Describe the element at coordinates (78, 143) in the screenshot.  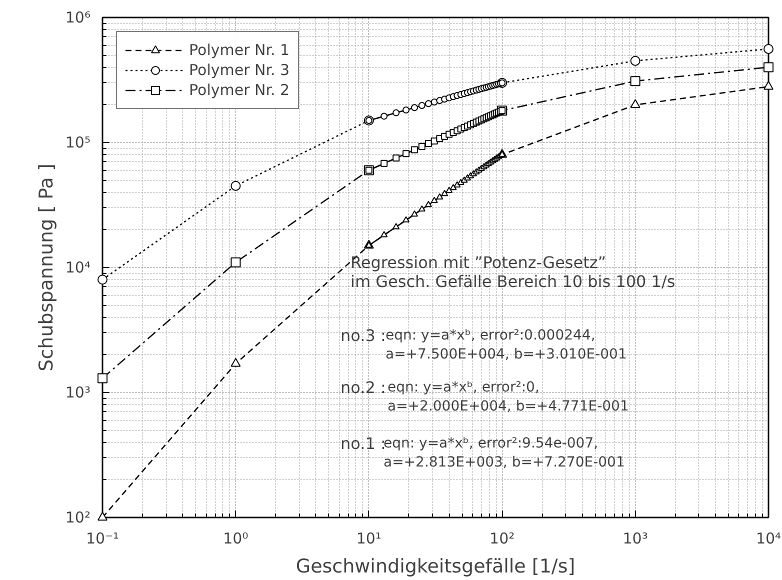
I see `y-tick-label: 10⁵` at that location.